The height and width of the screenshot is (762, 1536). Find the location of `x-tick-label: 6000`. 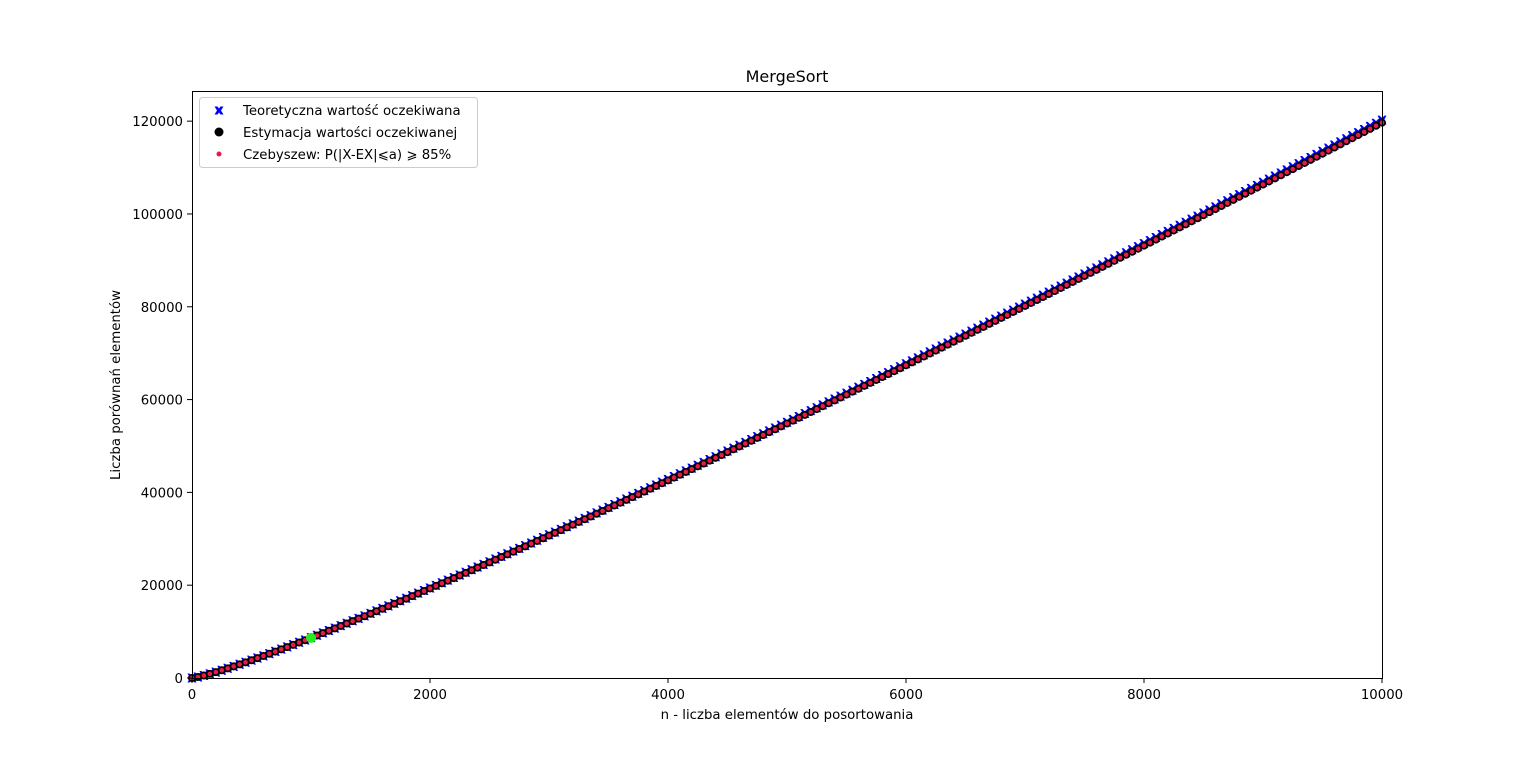

x-tick-label: 6000 is located at coordinates (906, 695).